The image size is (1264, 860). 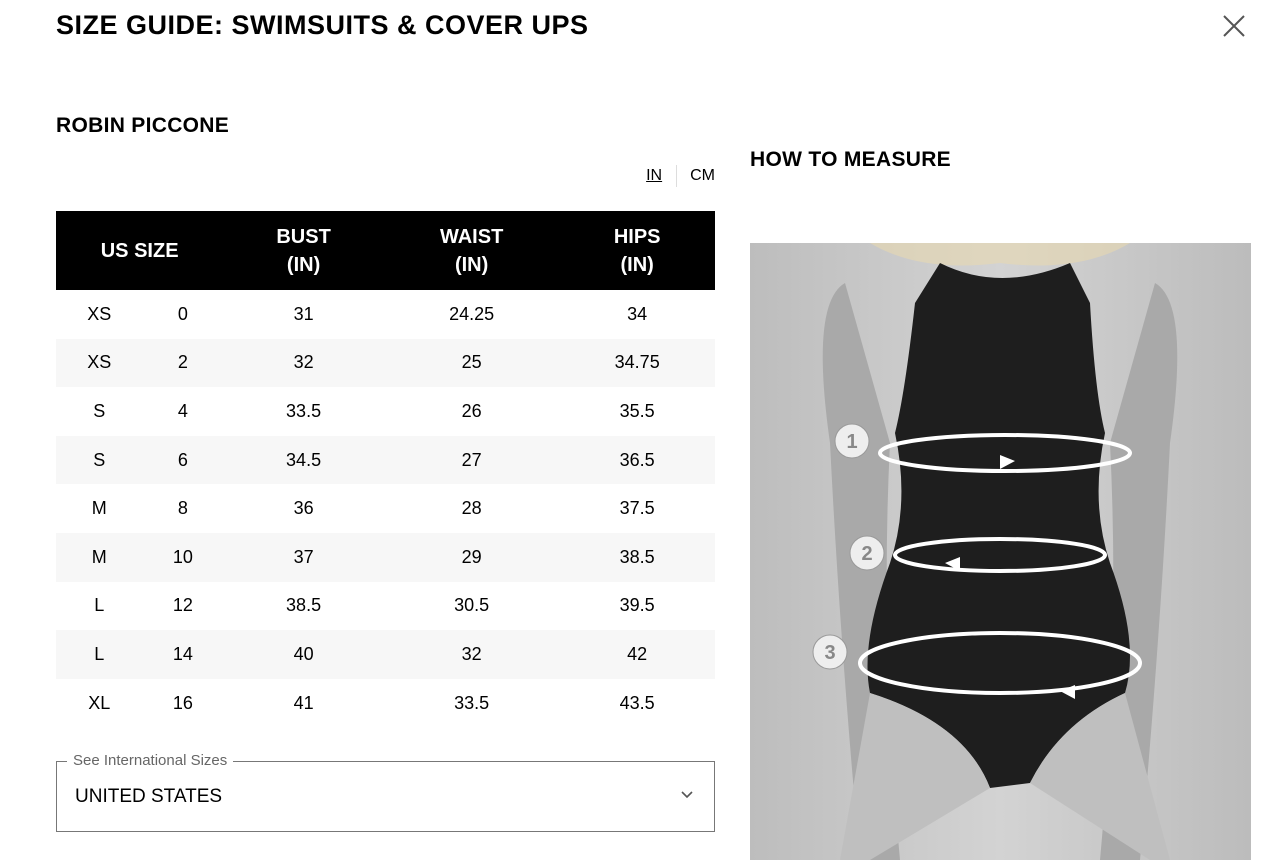 What do you see at coordinates (182, 313) in the screenshot?
I see `cell-us-size: 0` at bounding box center [182, 313].